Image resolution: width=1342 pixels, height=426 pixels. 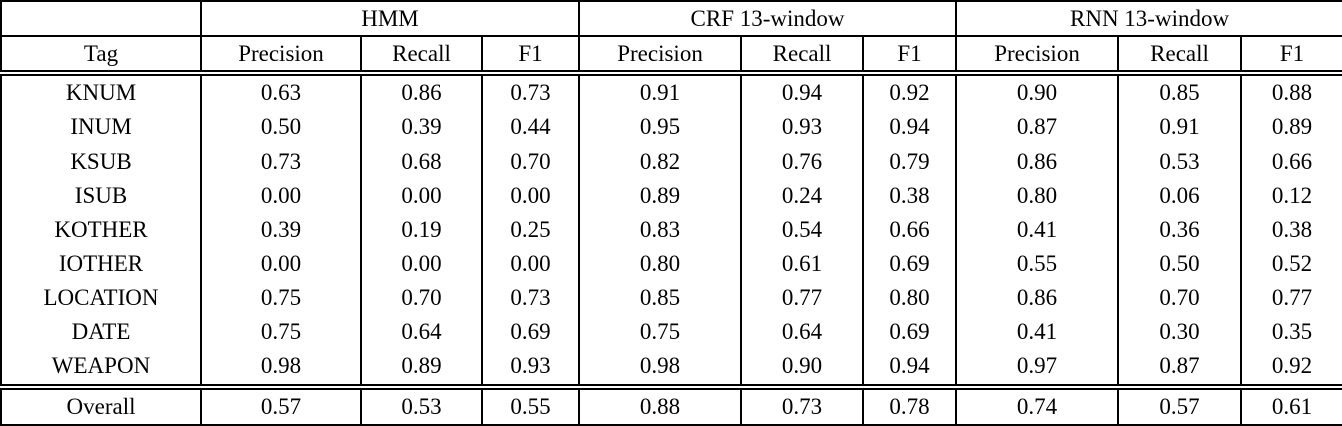 What do you see at coordinates (530, 229) in the screenshot?
I see `metric-value-cell: 0.25` at bounding box center [530, 229].